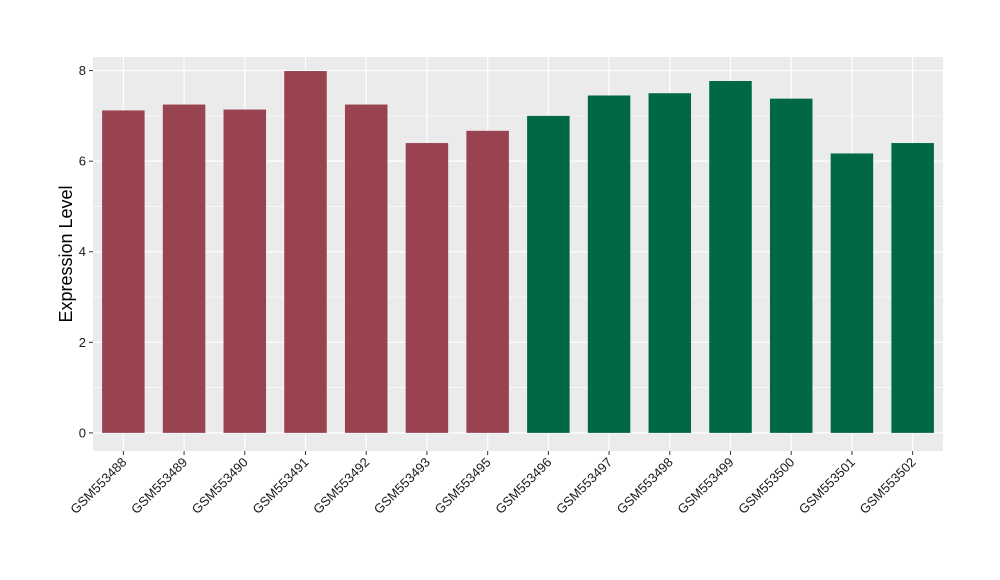  Describe the element at coordinates (523, 486) in the screenshot. I see `x-tick-label: GSM553496` at that location.